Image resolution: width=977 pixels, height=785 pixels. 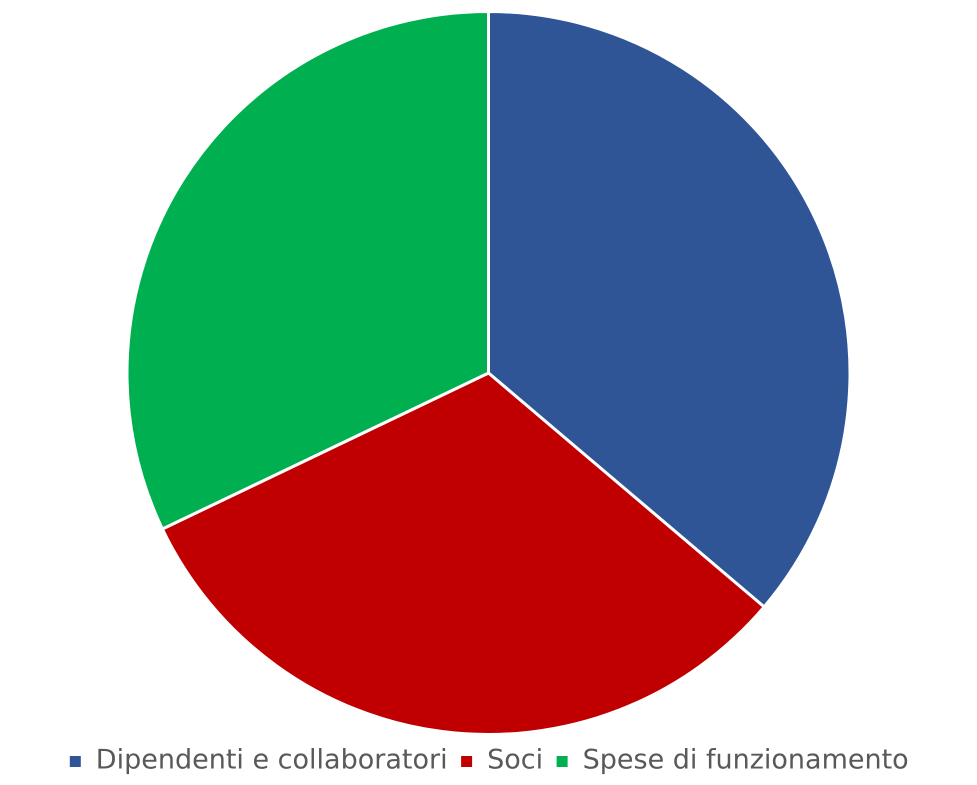 What do you see at coordinates (272, 760) in the screenshot?
I see `legend-label: Dipendenti e collaboratori` at bounding box center [272, 760].